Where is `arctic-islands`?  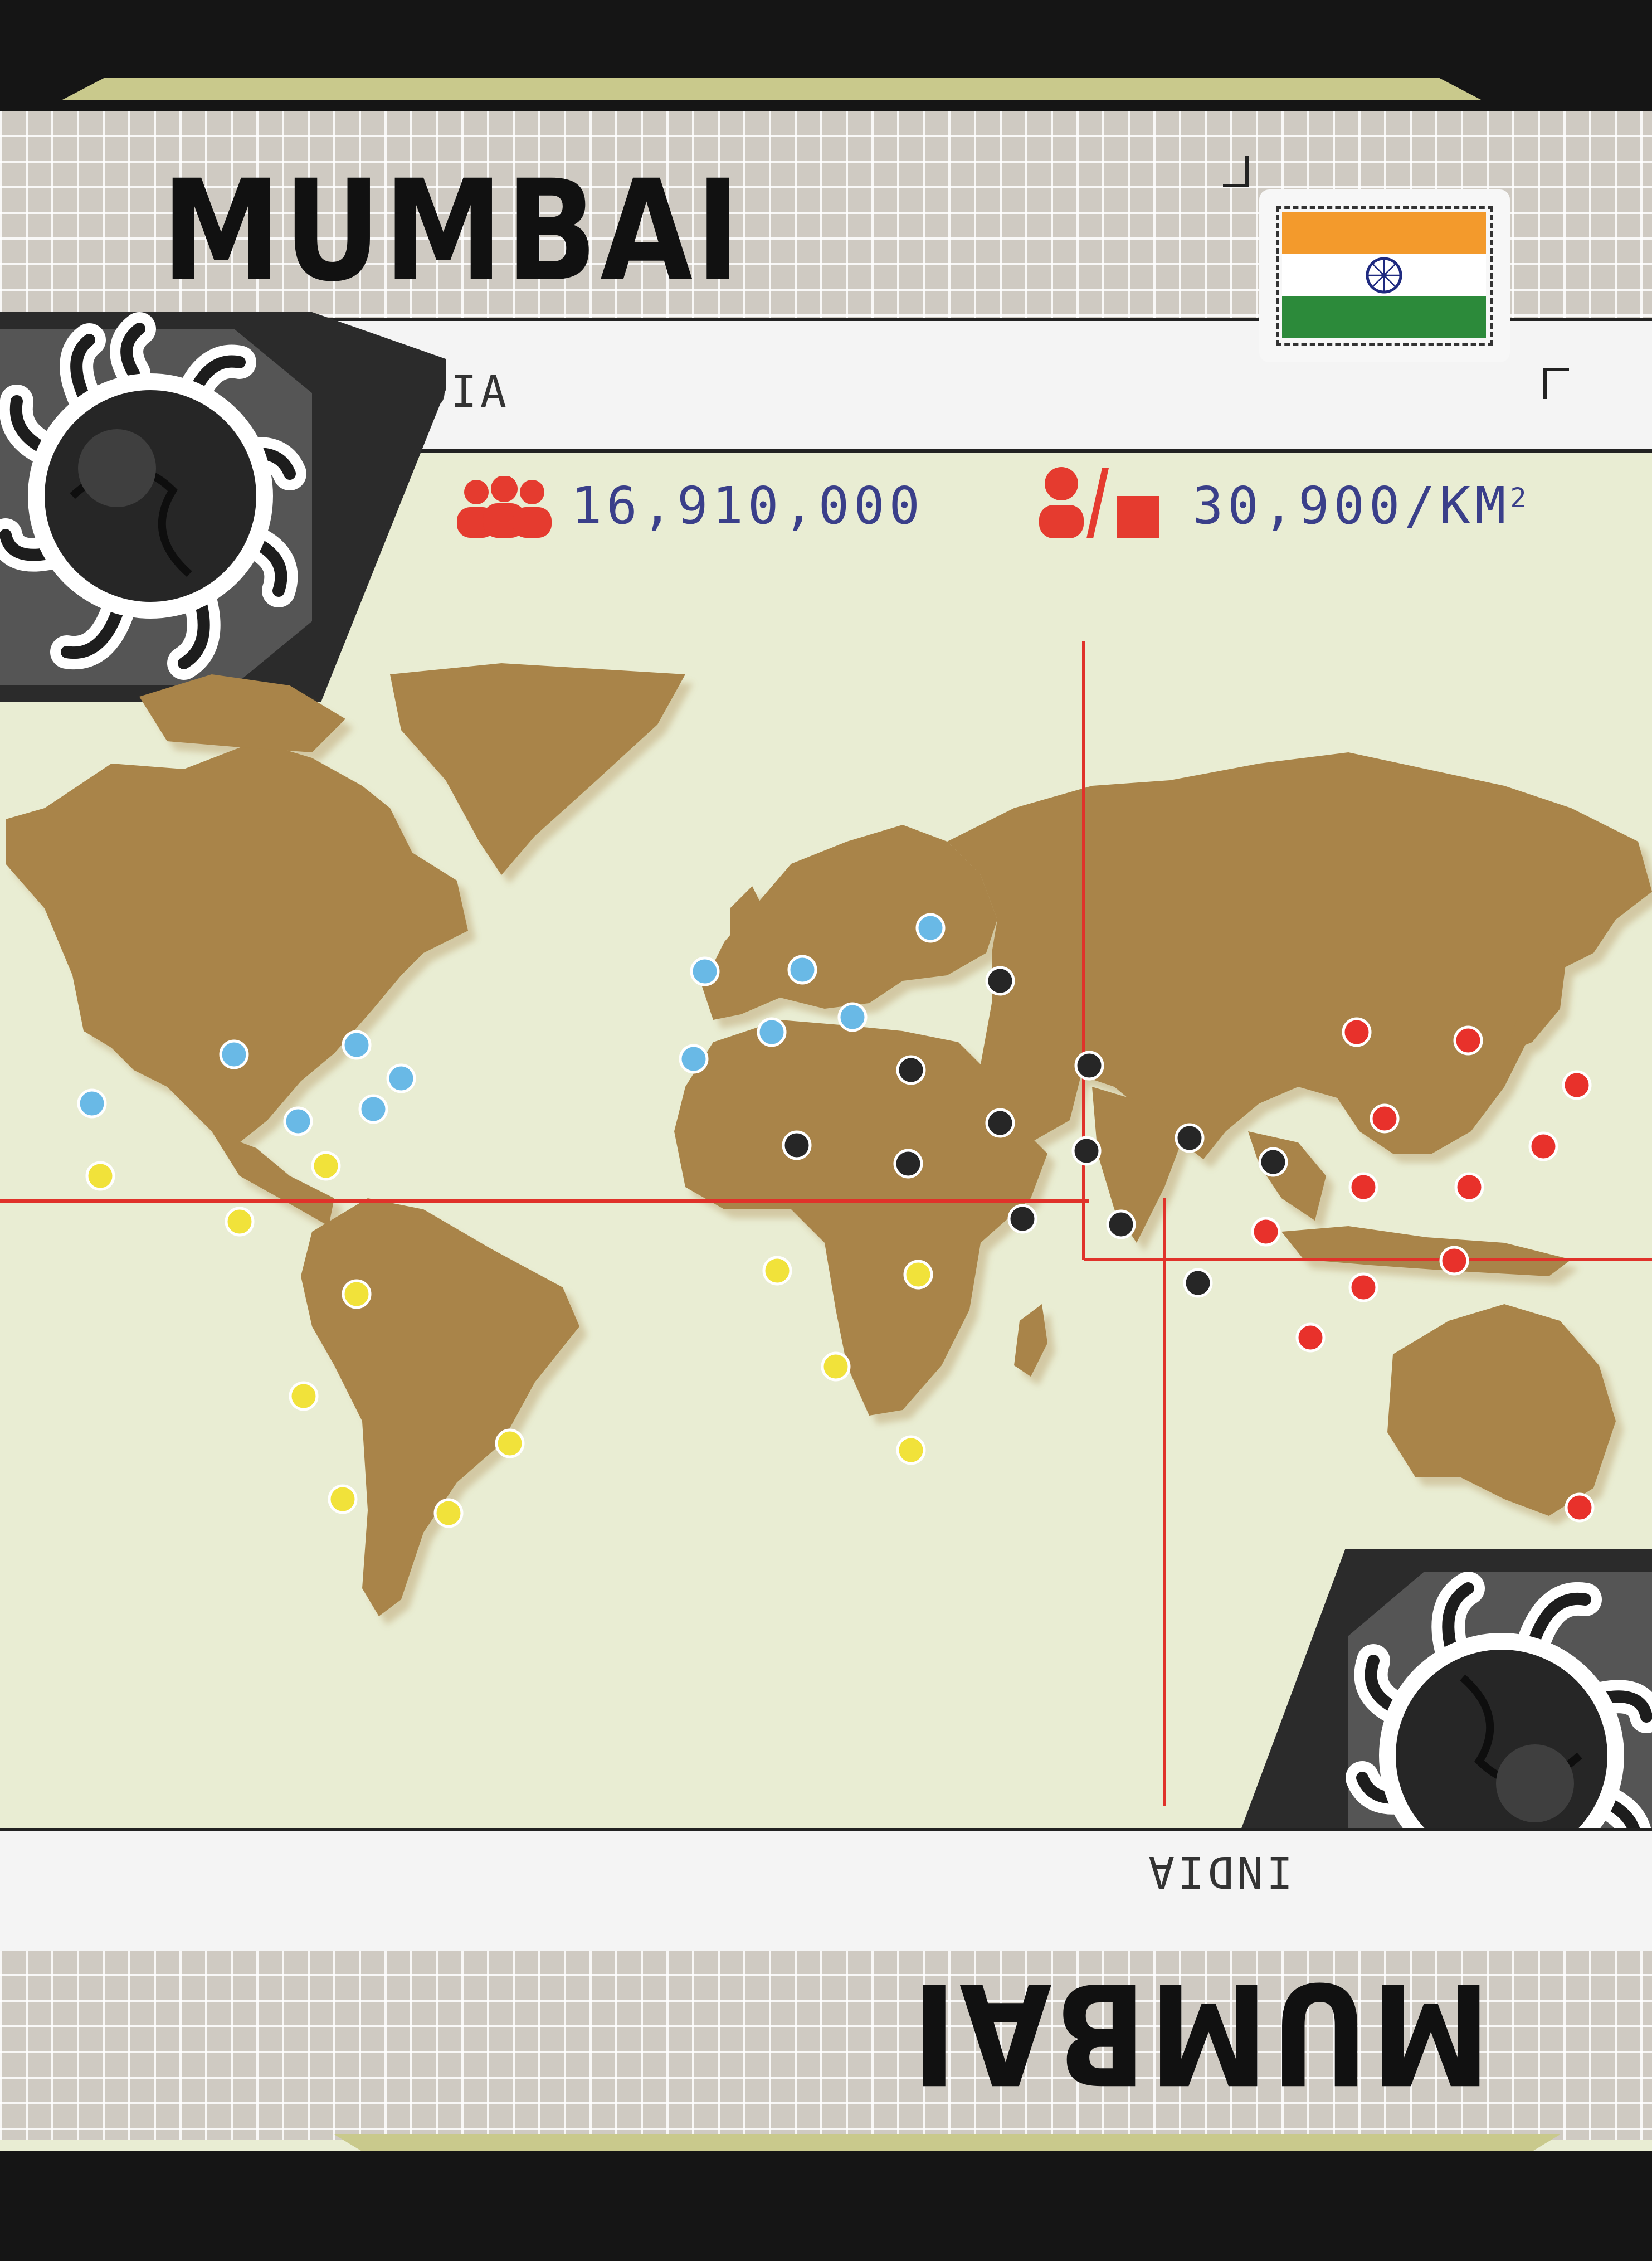
arctic-islands is located at coordinates (242, 713).